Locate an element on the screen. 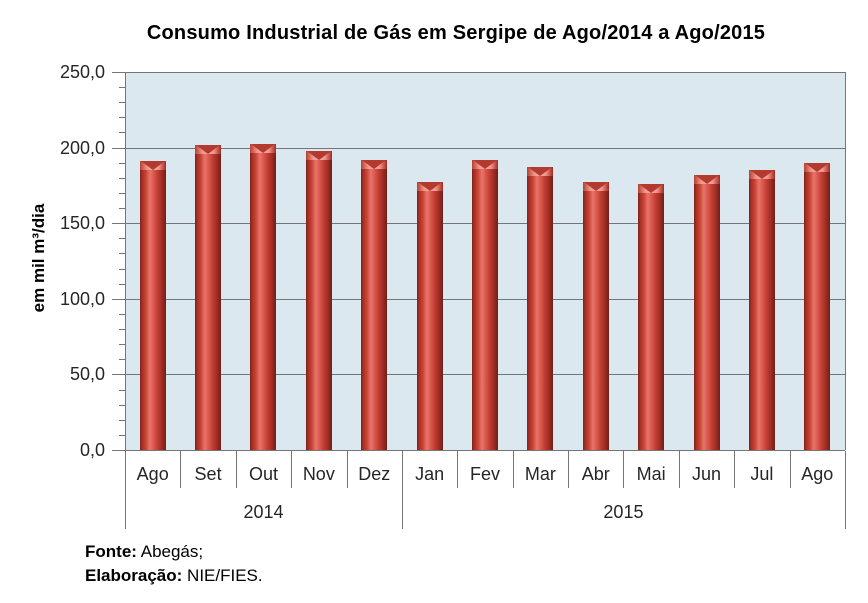  x-label-out-2: Out is located at coordinates (263, 474).